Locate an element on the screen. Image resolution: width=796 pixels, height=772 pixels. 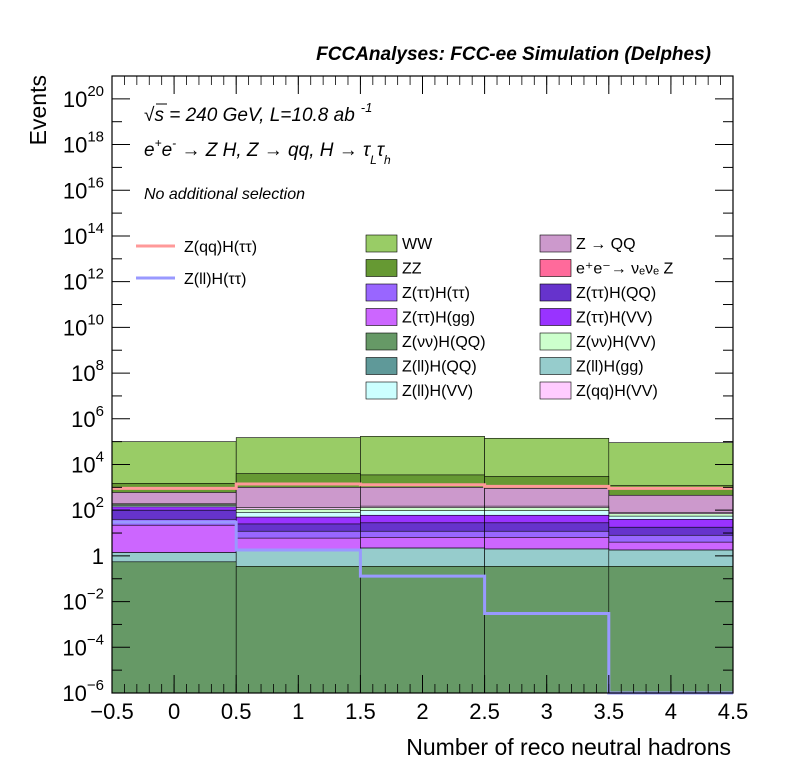
y-tick-label: 10¹⁸ is located at coordinates (83, 143).